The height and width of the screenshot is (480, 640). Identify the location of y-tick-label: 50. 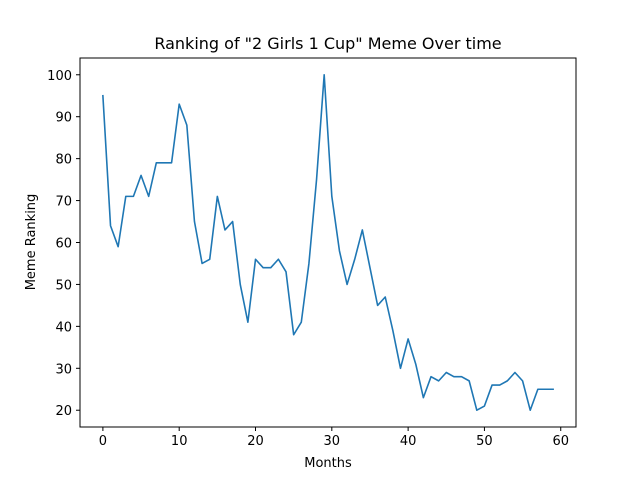
(63, 285).